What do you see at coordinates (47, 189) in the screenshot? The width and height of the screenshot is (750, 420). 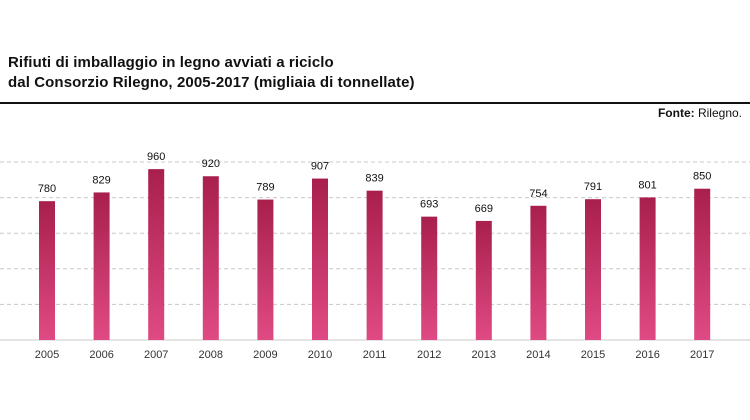 I see `data-label-2005: 780` at bounding box center [47, 189].